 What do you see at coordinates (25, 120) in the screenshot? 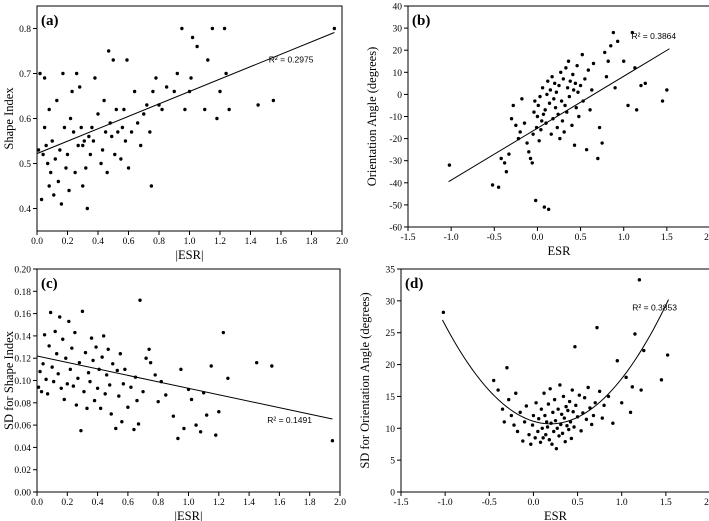
I see `y-tick-label: 0.6` at bounding box center [25, 120].